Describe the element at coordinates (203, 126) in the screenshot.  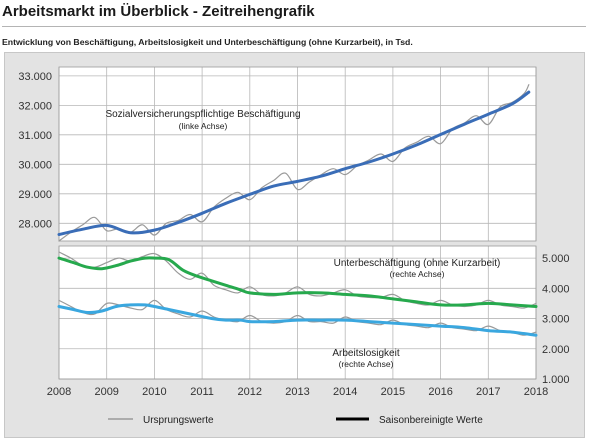
I see `employment-axis-note: (linke Achse)` at that location.